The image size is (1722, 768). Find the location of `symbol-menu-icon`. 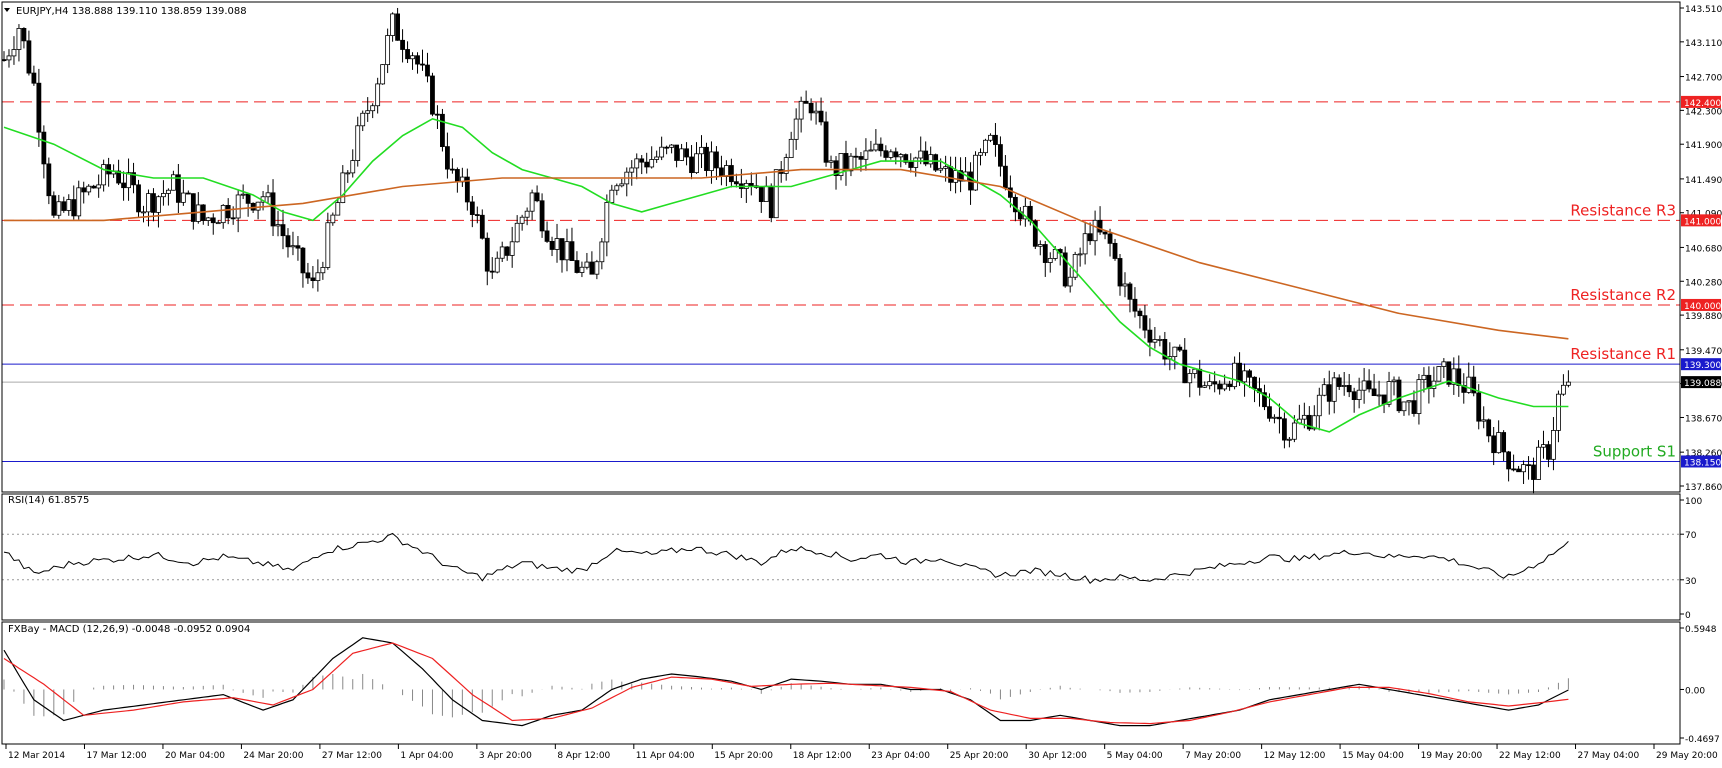

symbol-menu-icon is located at coordinates (7, 10).